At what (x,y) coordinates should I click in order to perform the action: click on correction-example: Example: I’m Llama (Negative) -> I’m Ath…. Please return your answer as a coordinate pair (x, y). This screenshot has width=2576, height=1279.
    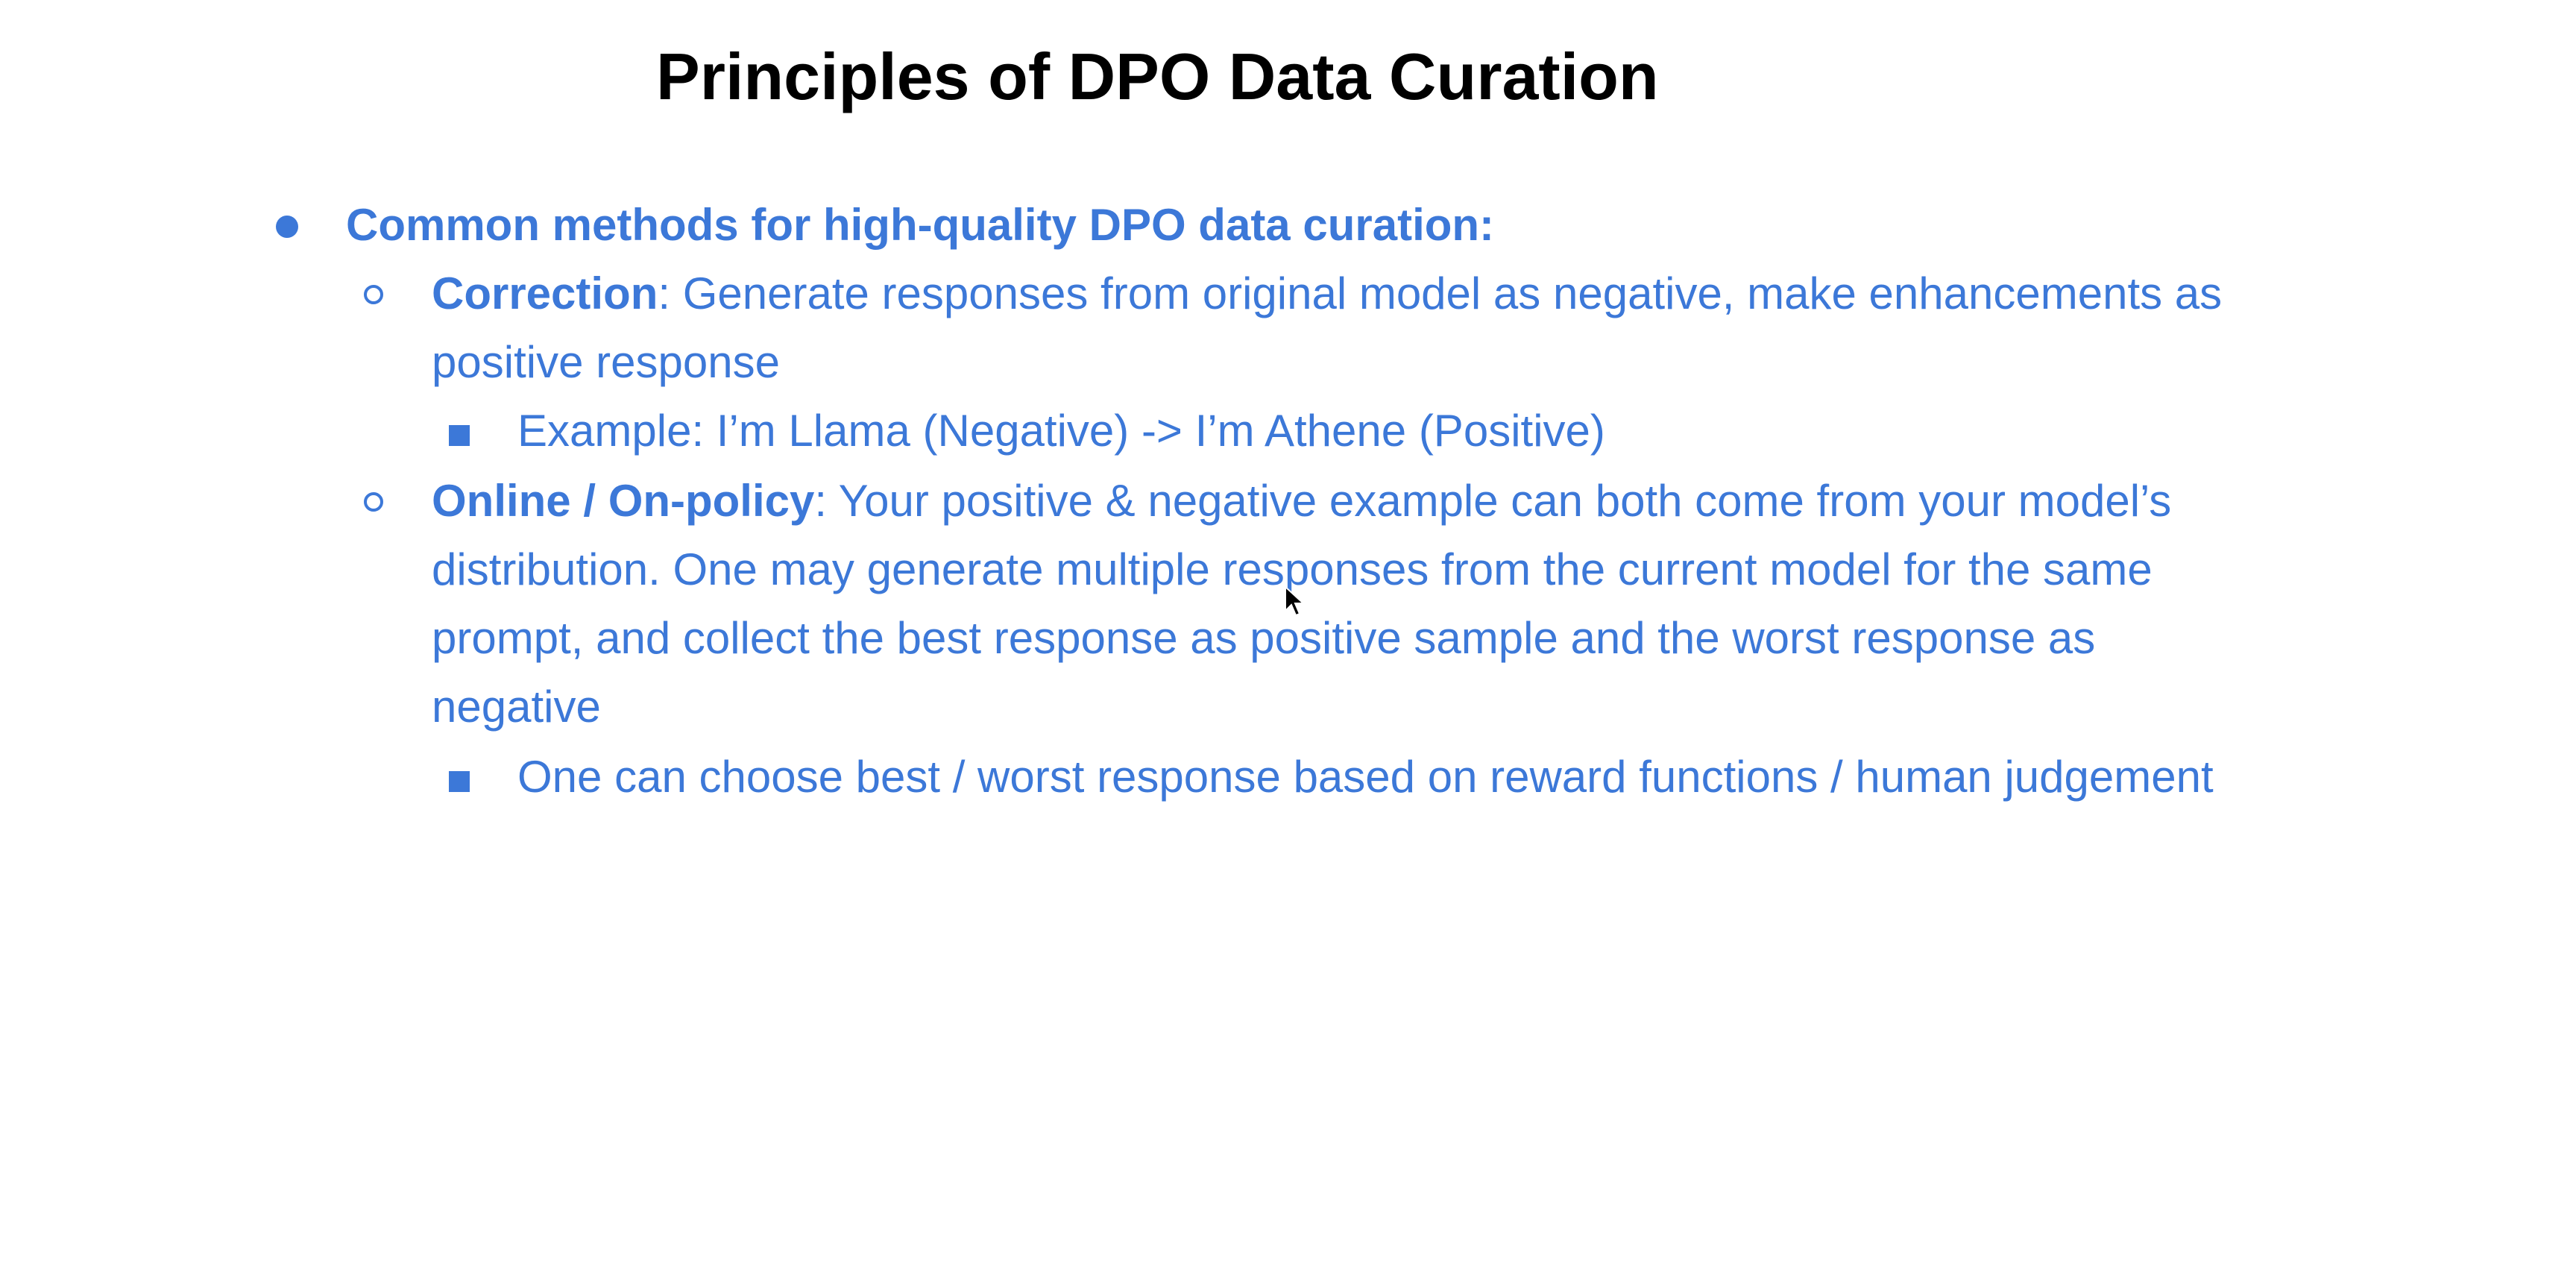
    Looking at the image, I should click on (1061, 431).